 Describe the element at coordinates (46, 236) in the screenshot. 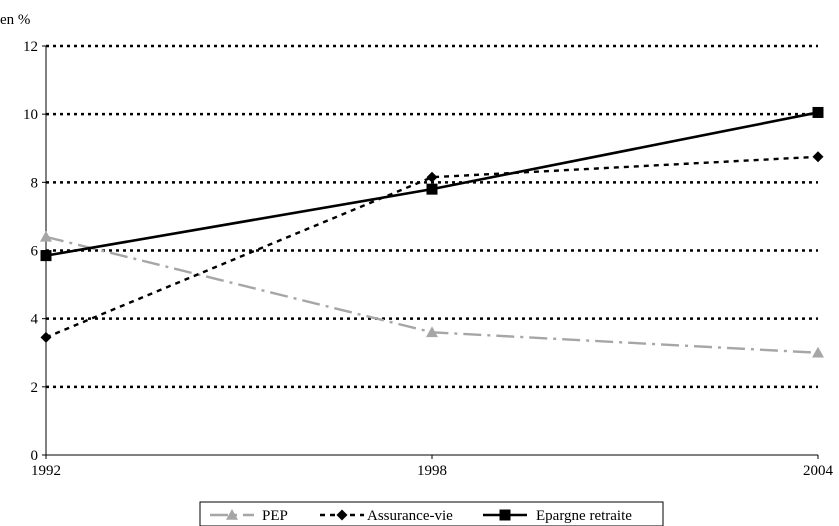

I see `point-pep-1992` at that location.